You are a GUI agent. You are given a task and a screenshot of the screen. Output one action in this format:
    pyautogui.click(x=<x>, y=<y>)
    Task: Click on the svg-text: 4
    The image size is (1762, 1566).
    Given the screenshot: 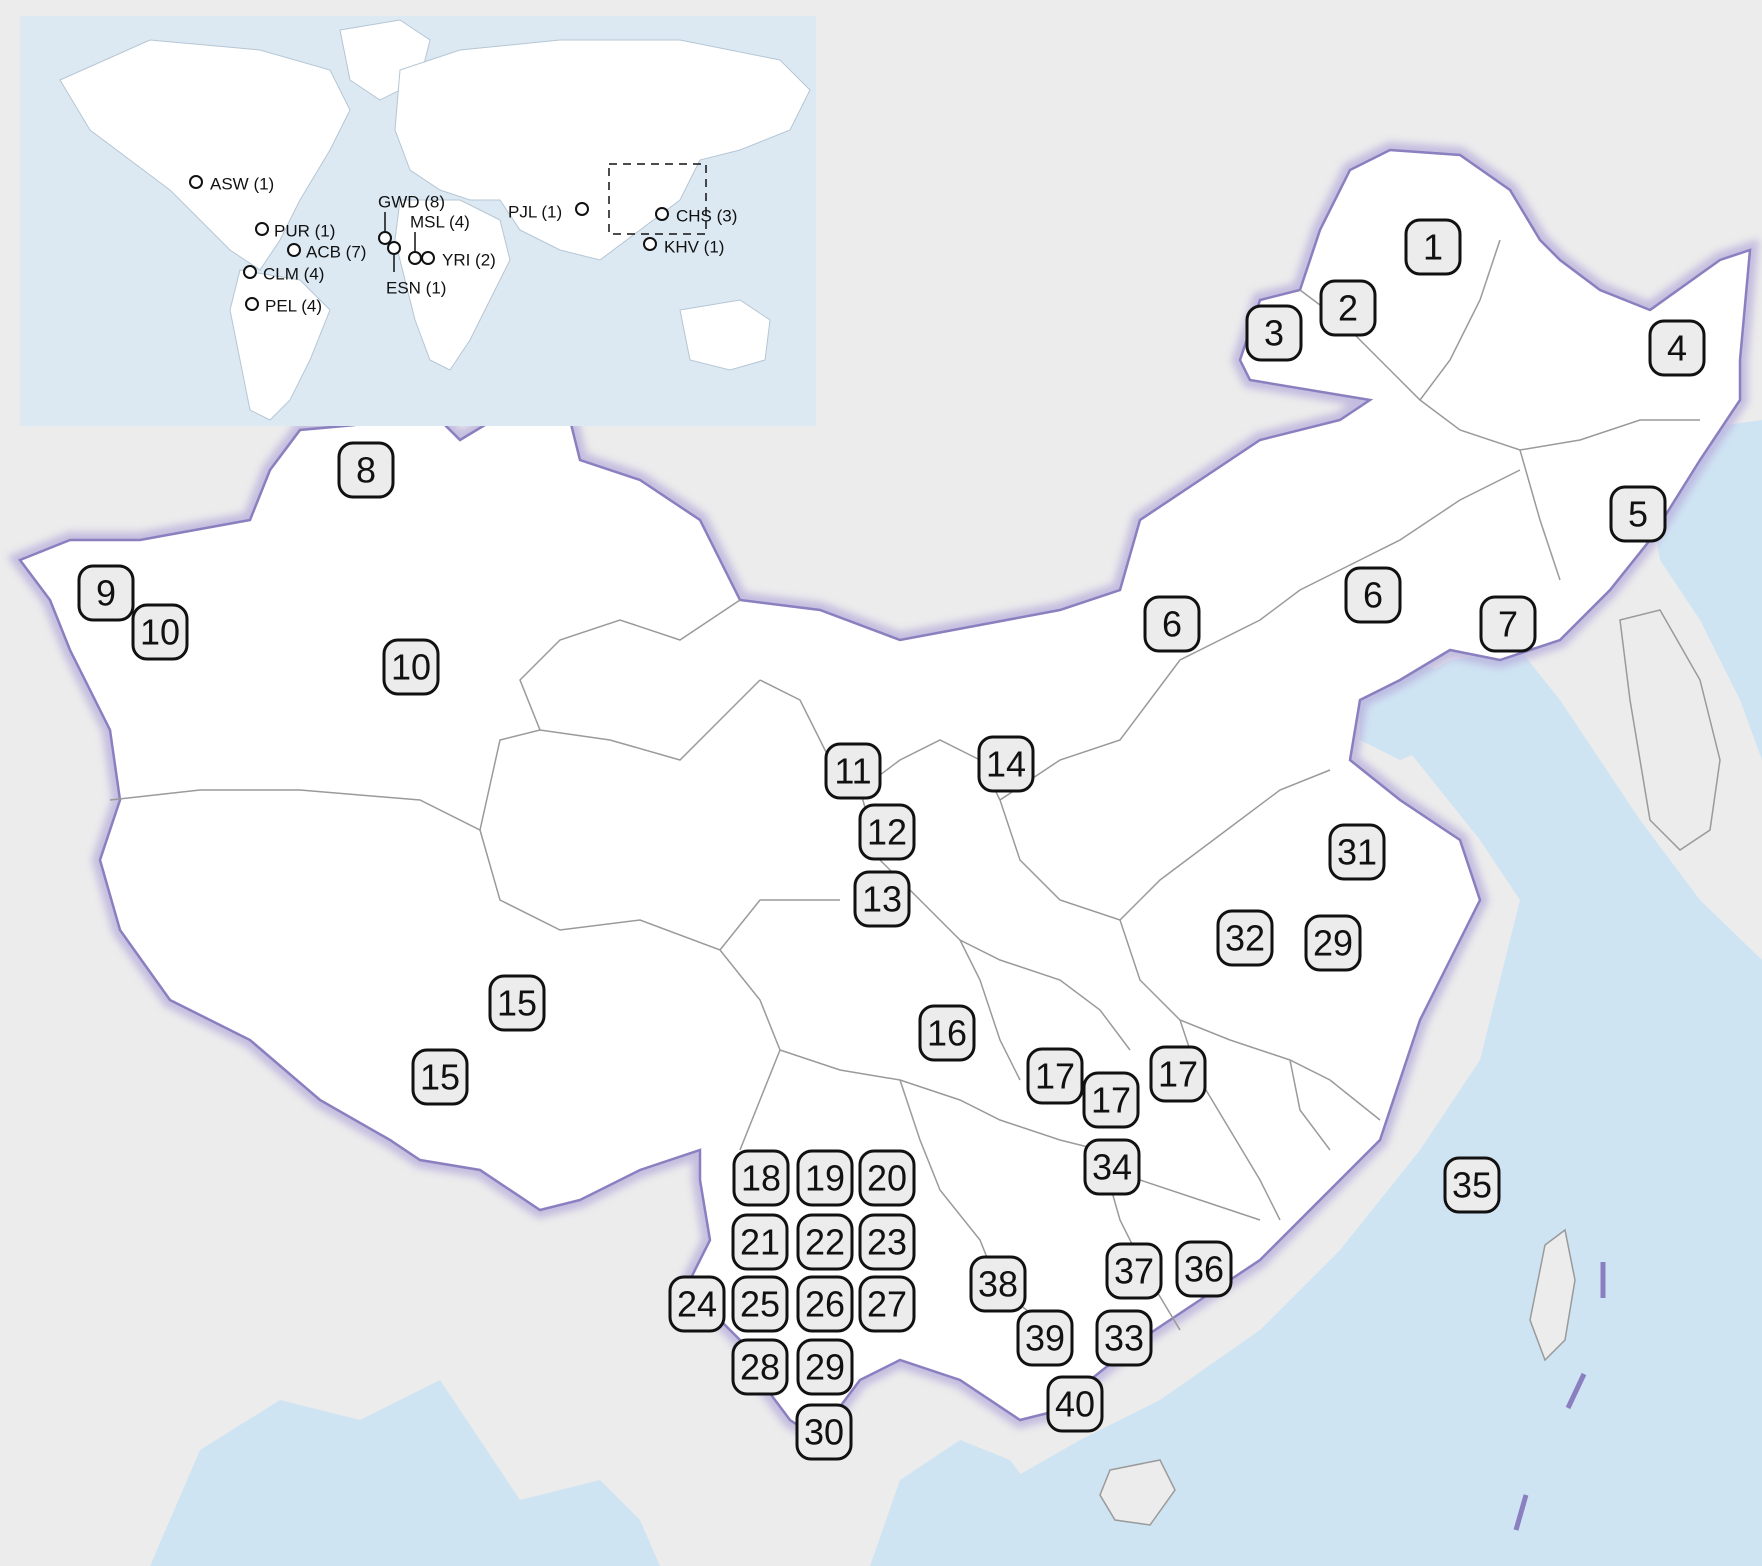 What is the action you would take?
    pyautogui.click(x=1677, y=348)
    